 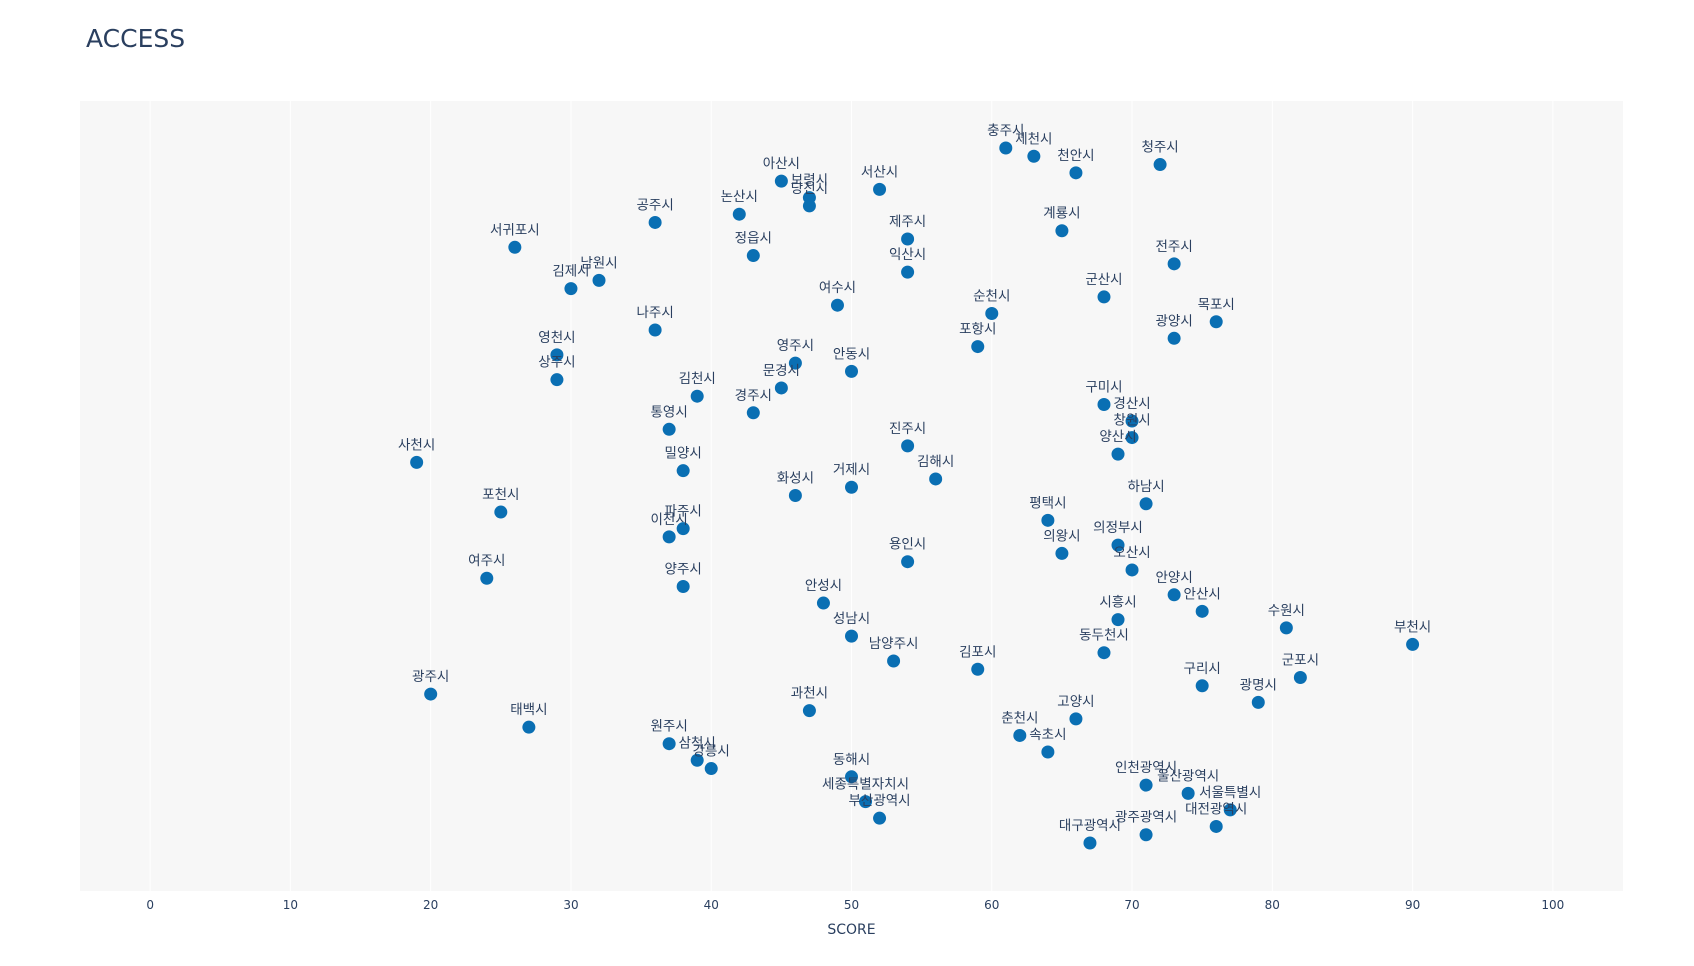 I want to click on data-label: 과천시, so click(x=809, y=694).